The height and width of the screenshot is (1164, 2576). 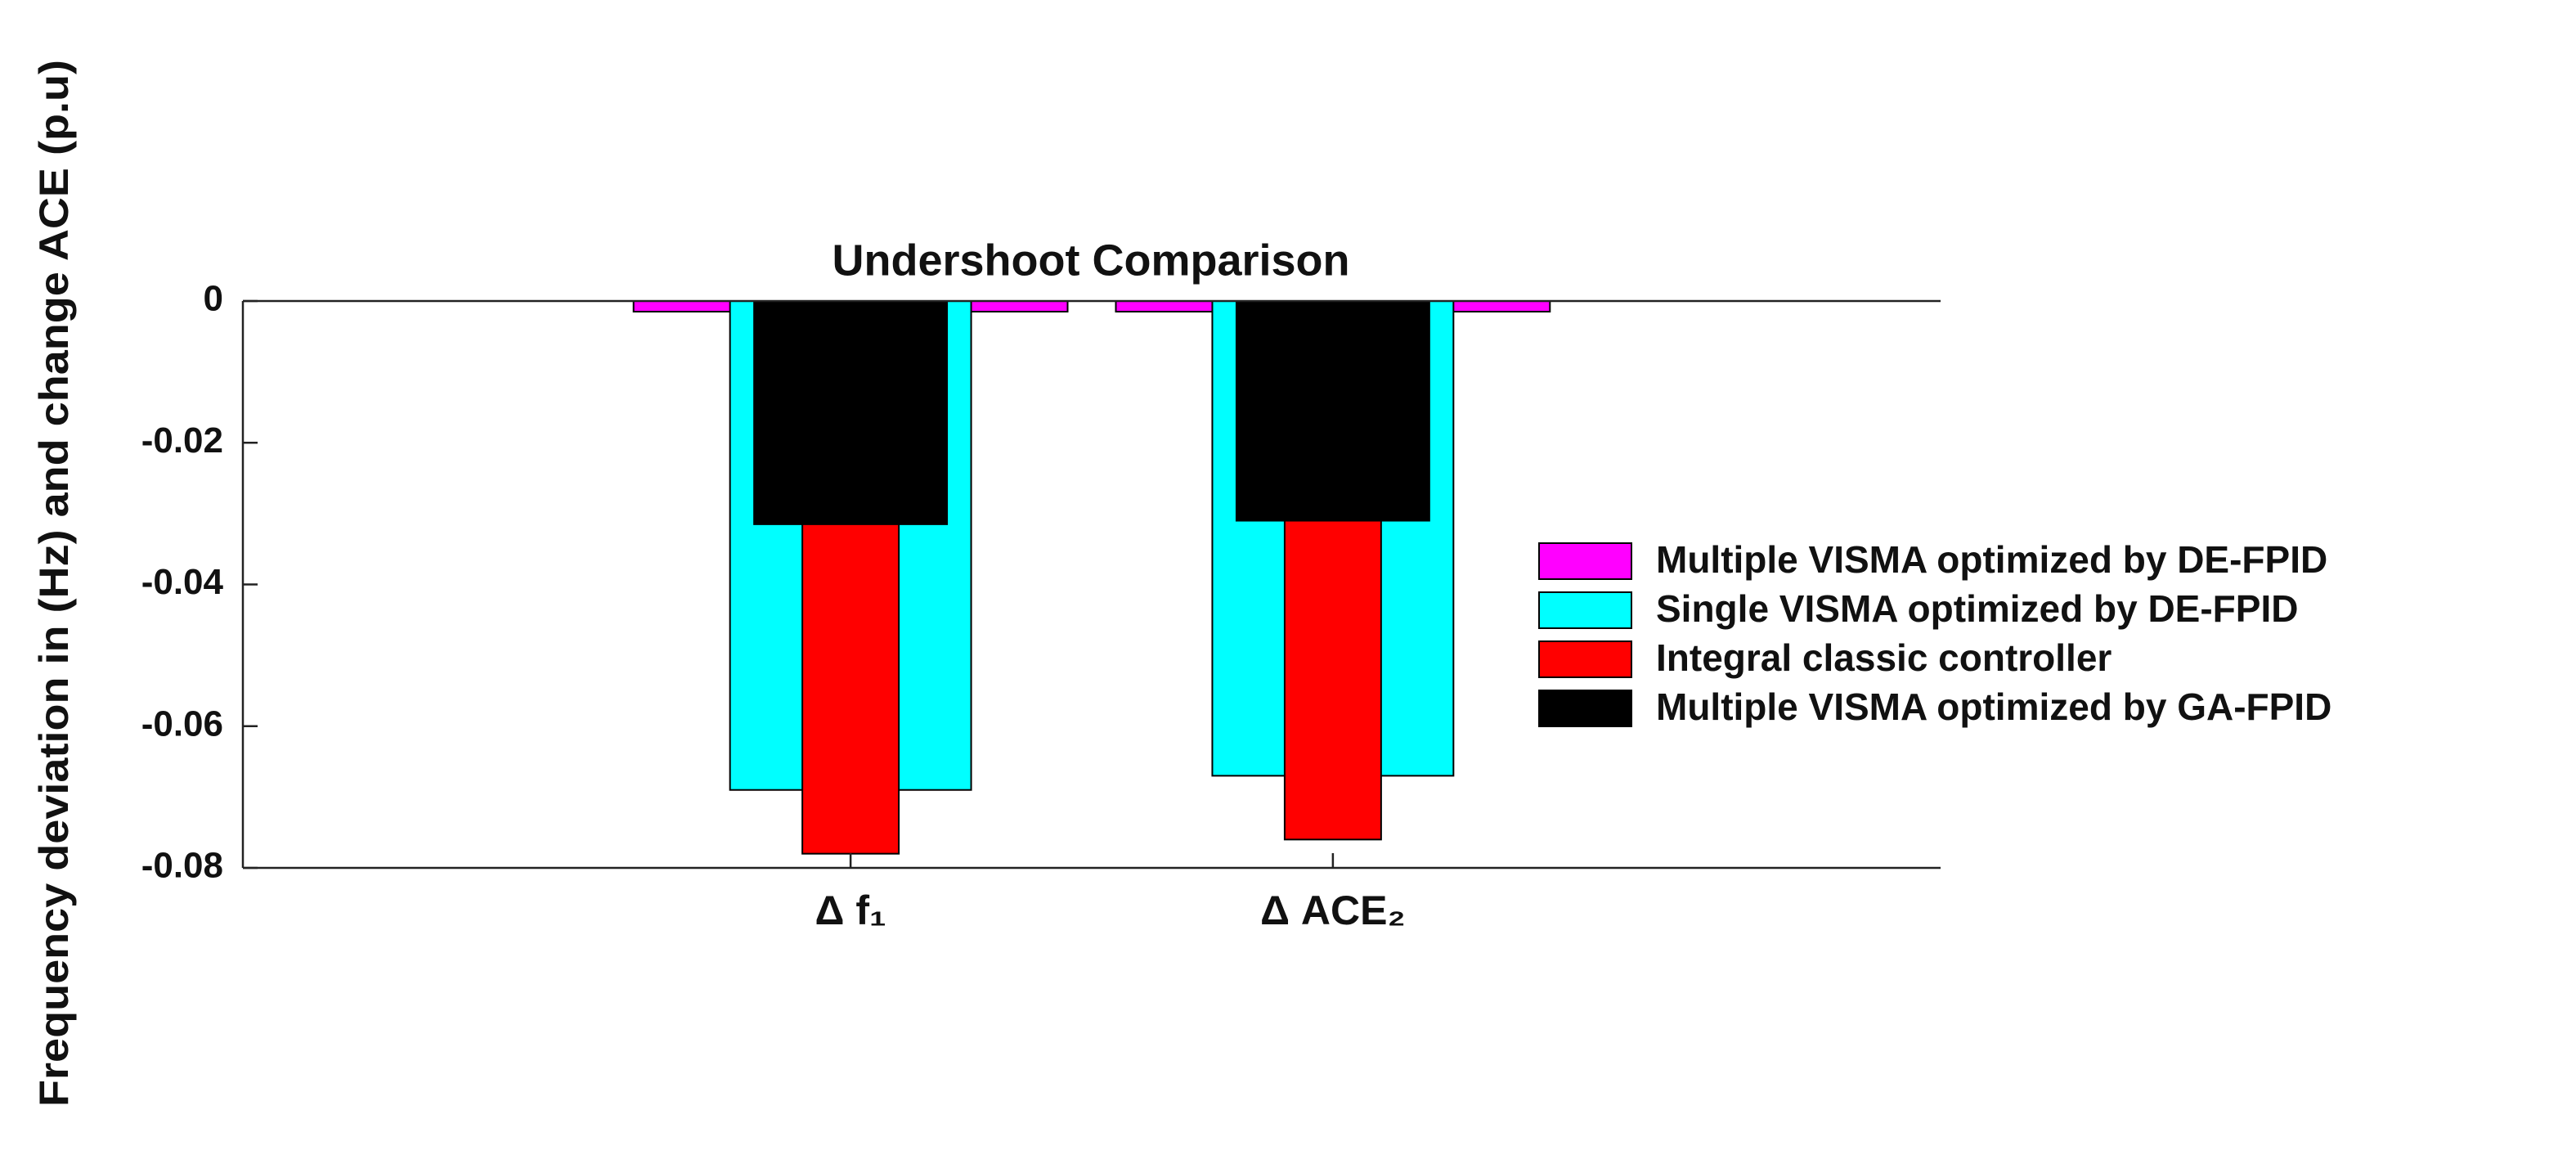 What do you see at coordinates (1991, 560) in the screenshot?
I see `legend-label: Multiple VISMA optimized by DE-FPID` at bounding box center [1991, 560].